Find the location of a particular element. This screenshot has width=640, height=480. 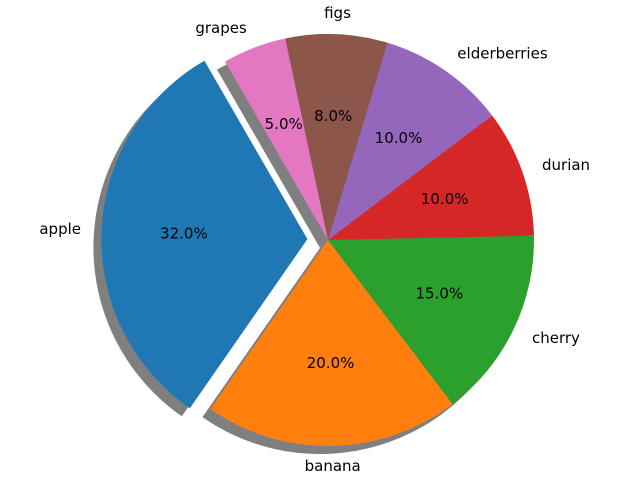

slice-elderberries is located at coordinates (410, 141).